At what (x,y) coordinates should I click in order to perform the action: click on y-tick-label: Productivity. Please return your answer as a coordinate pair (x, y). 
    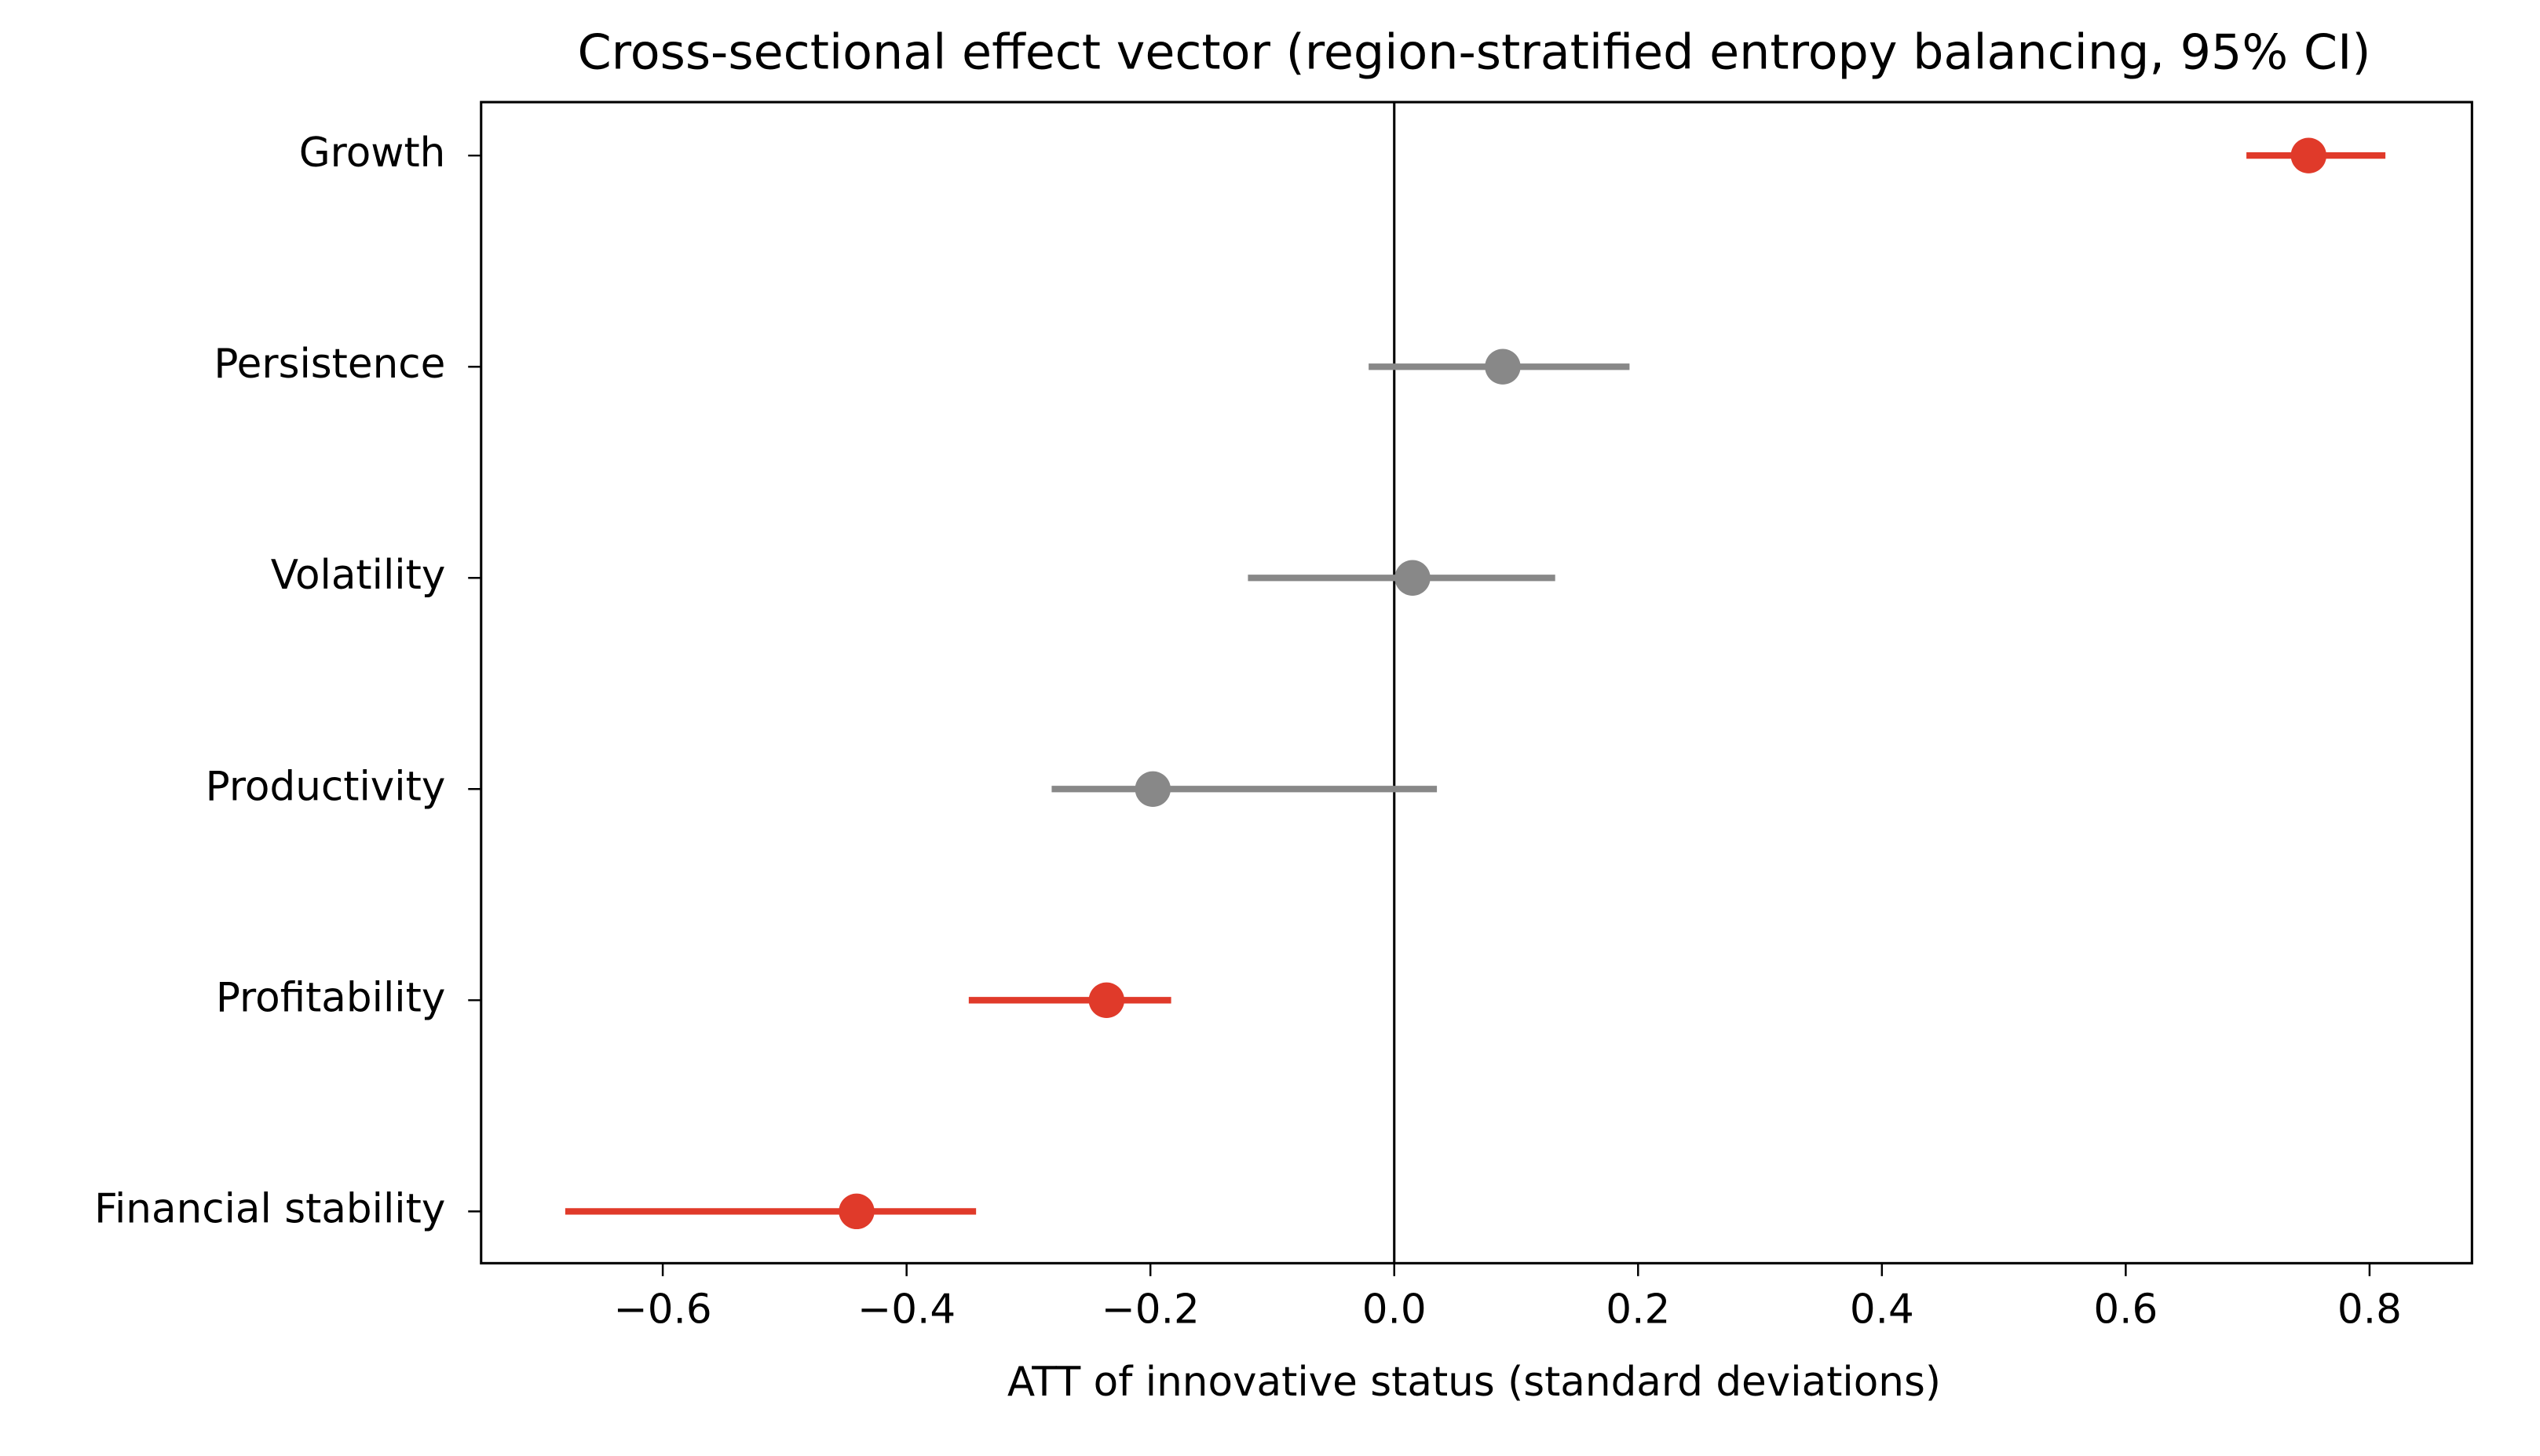
    Looking at the image, I should click on (326, 786).